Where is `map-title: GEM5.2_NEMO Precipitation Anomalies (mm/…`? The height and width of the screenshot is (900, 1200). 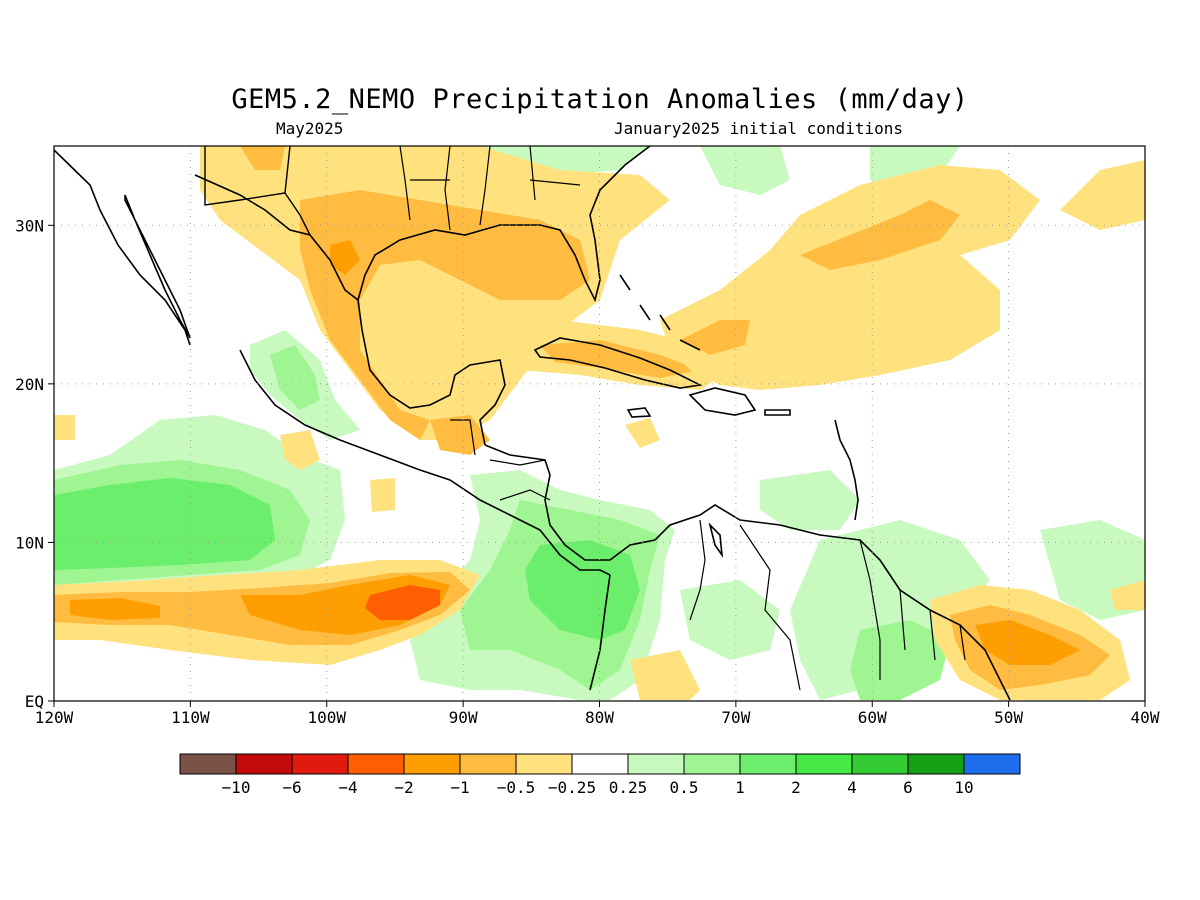 map-title: GEM5.2_NEMO Precipitation Anomalies (mm/… is located at coordinates (600, 99).